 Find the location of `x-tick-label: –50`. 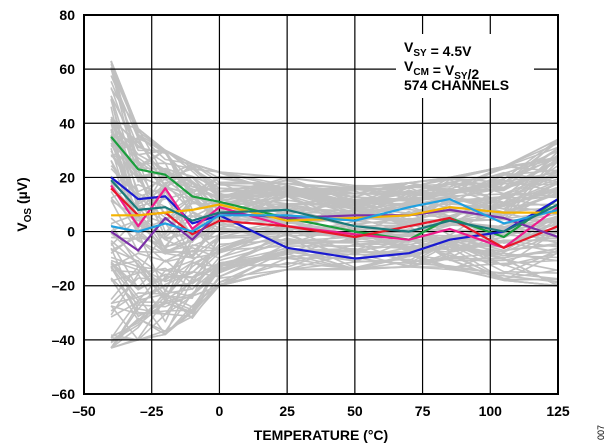

x-tick-label: –50 is located at coordinates (84, 411).